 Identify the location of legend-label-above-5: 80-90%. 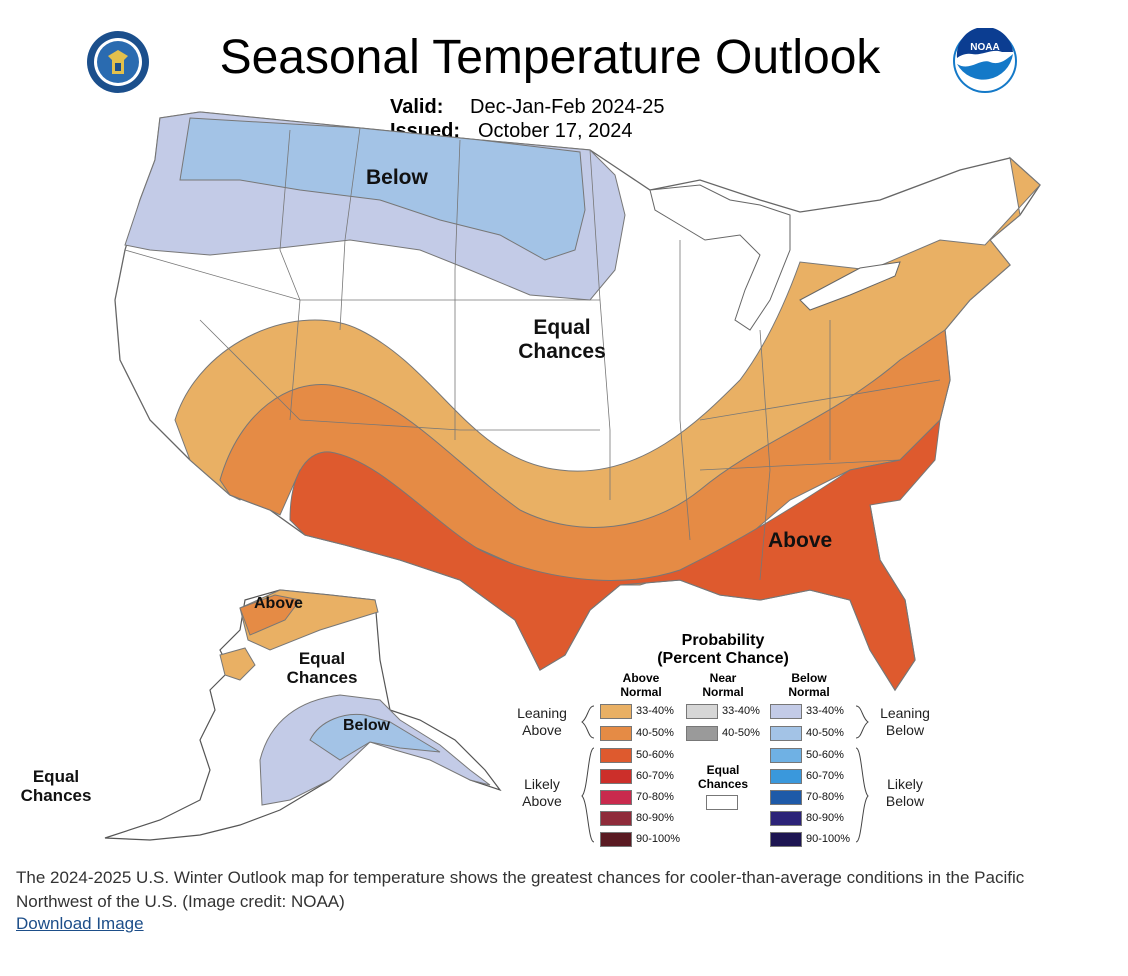
(655, 818).